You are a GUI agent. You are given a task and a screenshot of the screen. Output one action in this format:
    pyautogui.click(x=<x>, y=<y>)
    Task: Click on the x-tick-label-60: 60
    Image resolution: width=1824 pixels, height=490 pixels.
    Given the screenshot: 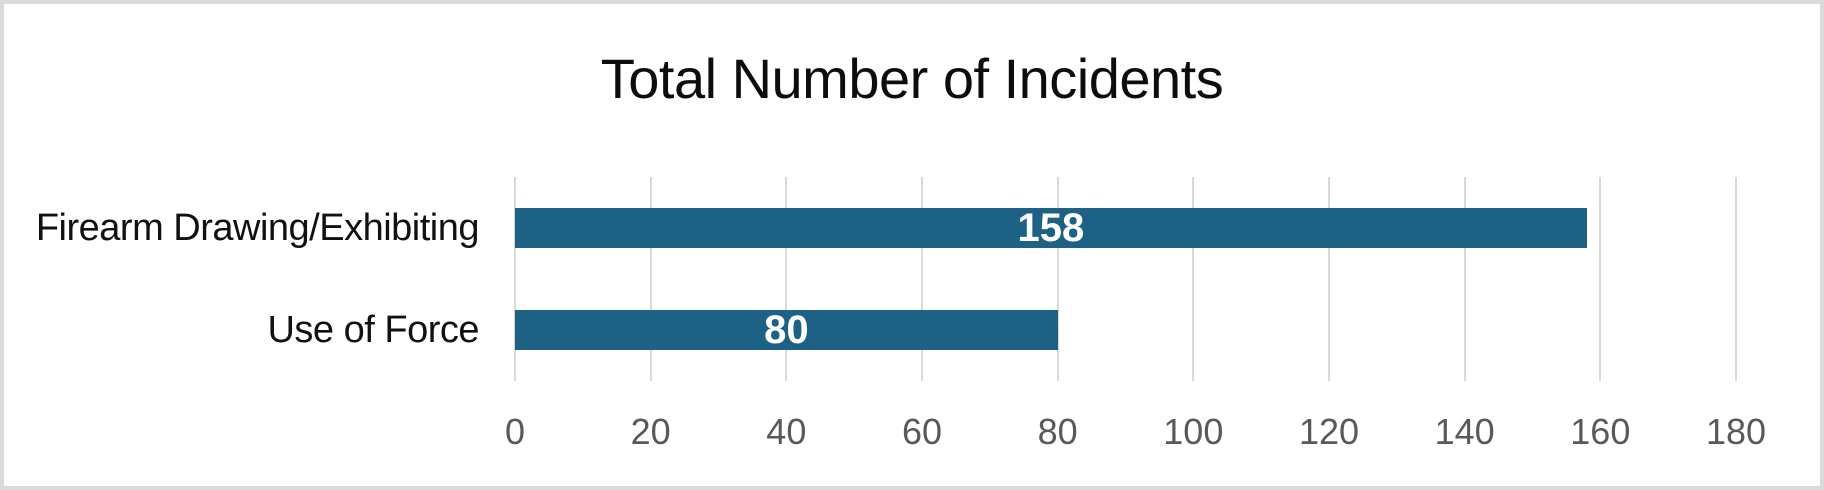 What is the action you would take?
    pyautogui.click(x=922, y=431)
    